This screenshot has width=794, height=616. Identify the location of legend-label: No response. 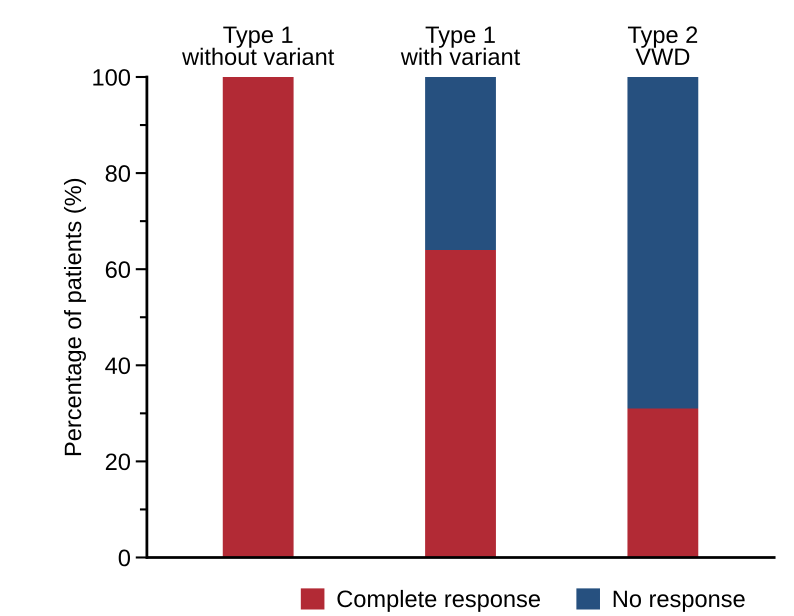
(679, 601).